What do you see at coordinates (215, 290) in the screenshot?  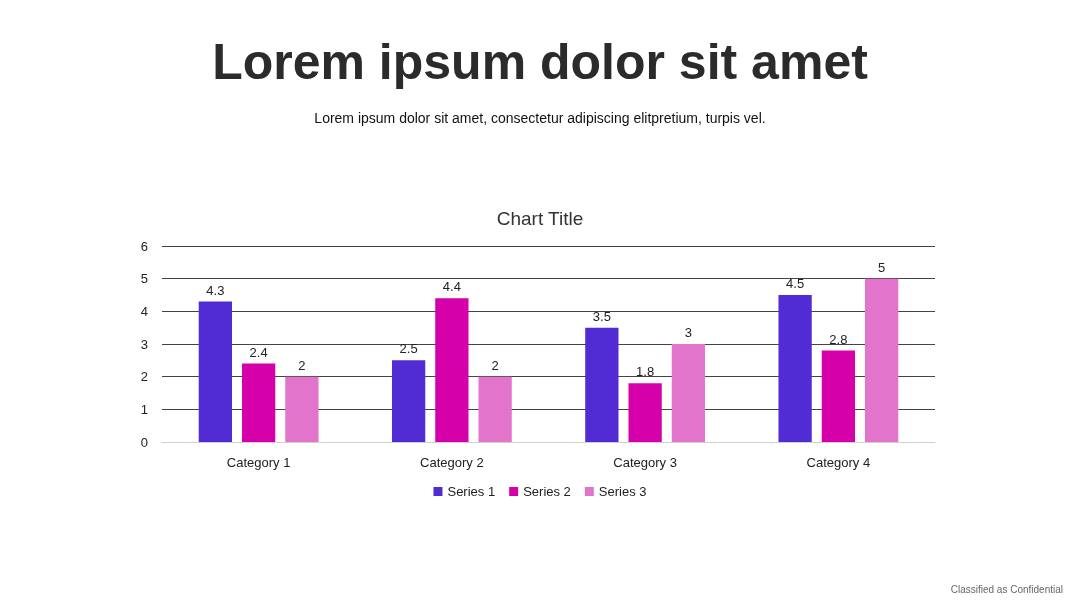 I see `data-label: 4.3` at bounding box center [215, 290].